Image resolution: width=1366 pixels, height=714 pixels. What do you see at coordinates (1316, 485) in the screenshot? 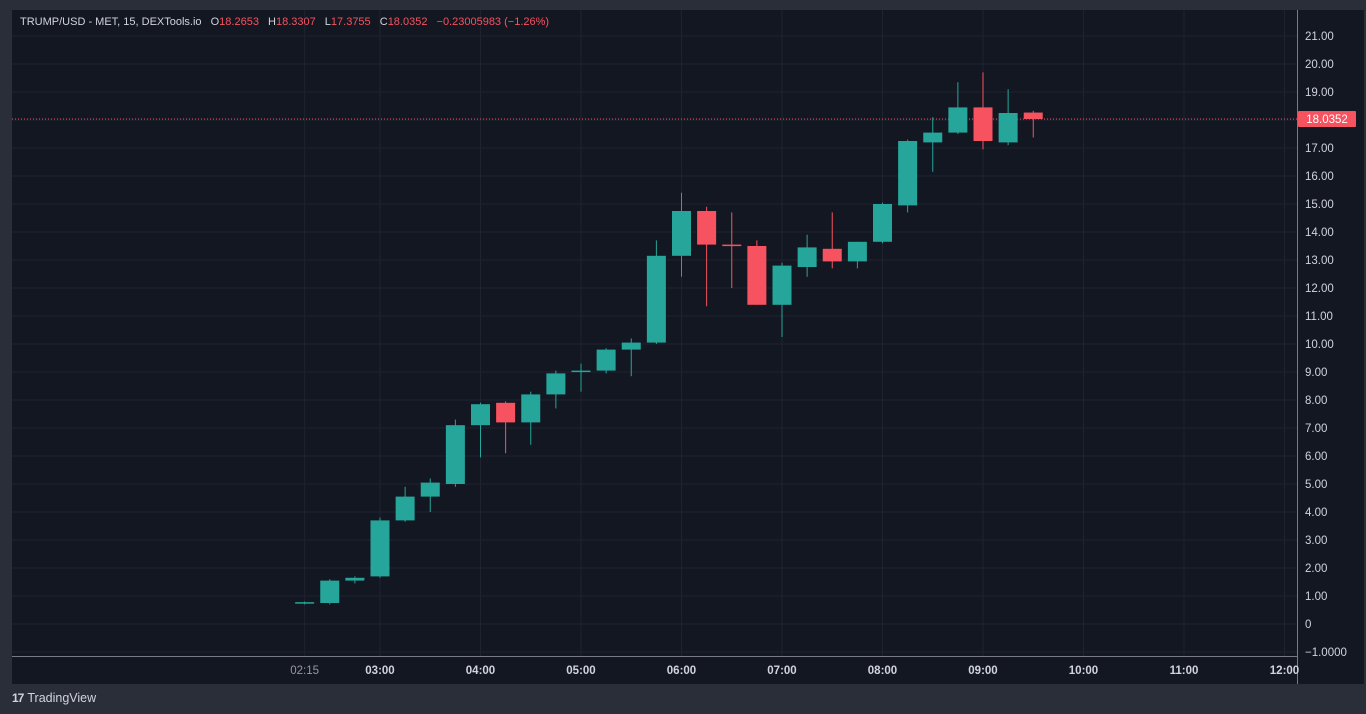
I see `y-tick-label: 5.00` at bounding box center [1316, 485].